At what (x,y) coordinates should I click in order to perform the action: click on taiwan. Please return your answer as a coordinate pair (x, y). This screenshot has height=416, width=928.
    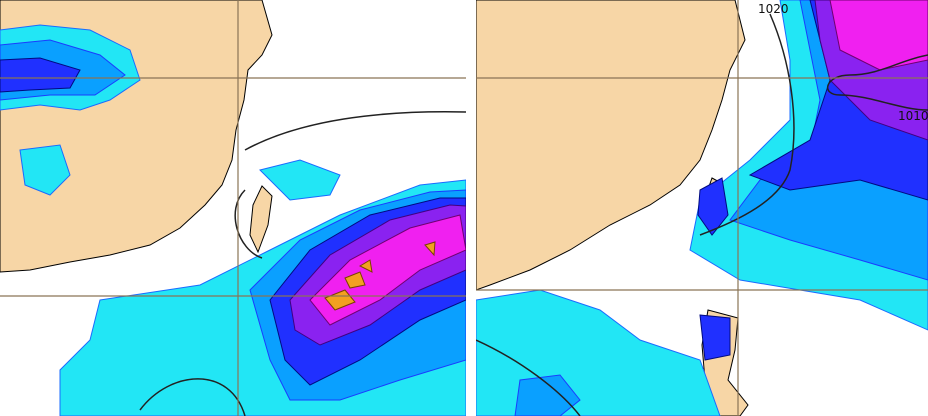
    Looking at the image, I should click on (261, 219).